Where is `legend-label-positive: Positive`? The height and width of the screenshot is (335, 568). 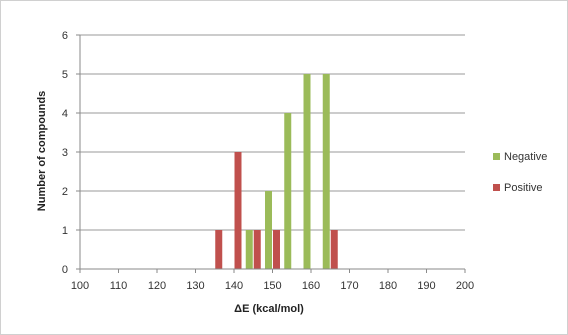 legend-label-positive: Positive is located at coordinates (523, 188).